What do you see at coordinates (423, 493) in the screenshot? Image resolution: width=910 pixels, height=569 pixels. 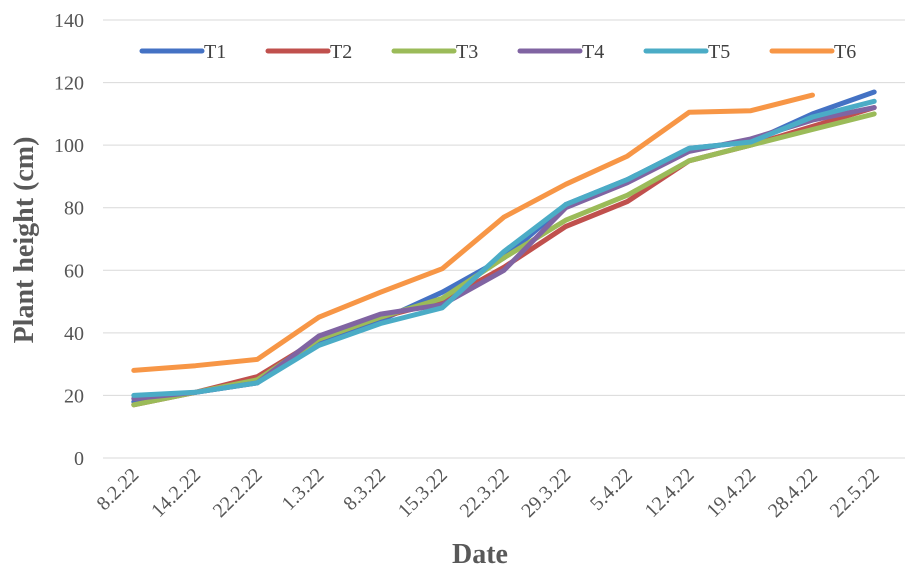 I see `x-tick-label: 15.3.22` at bounding box center [423, 493].